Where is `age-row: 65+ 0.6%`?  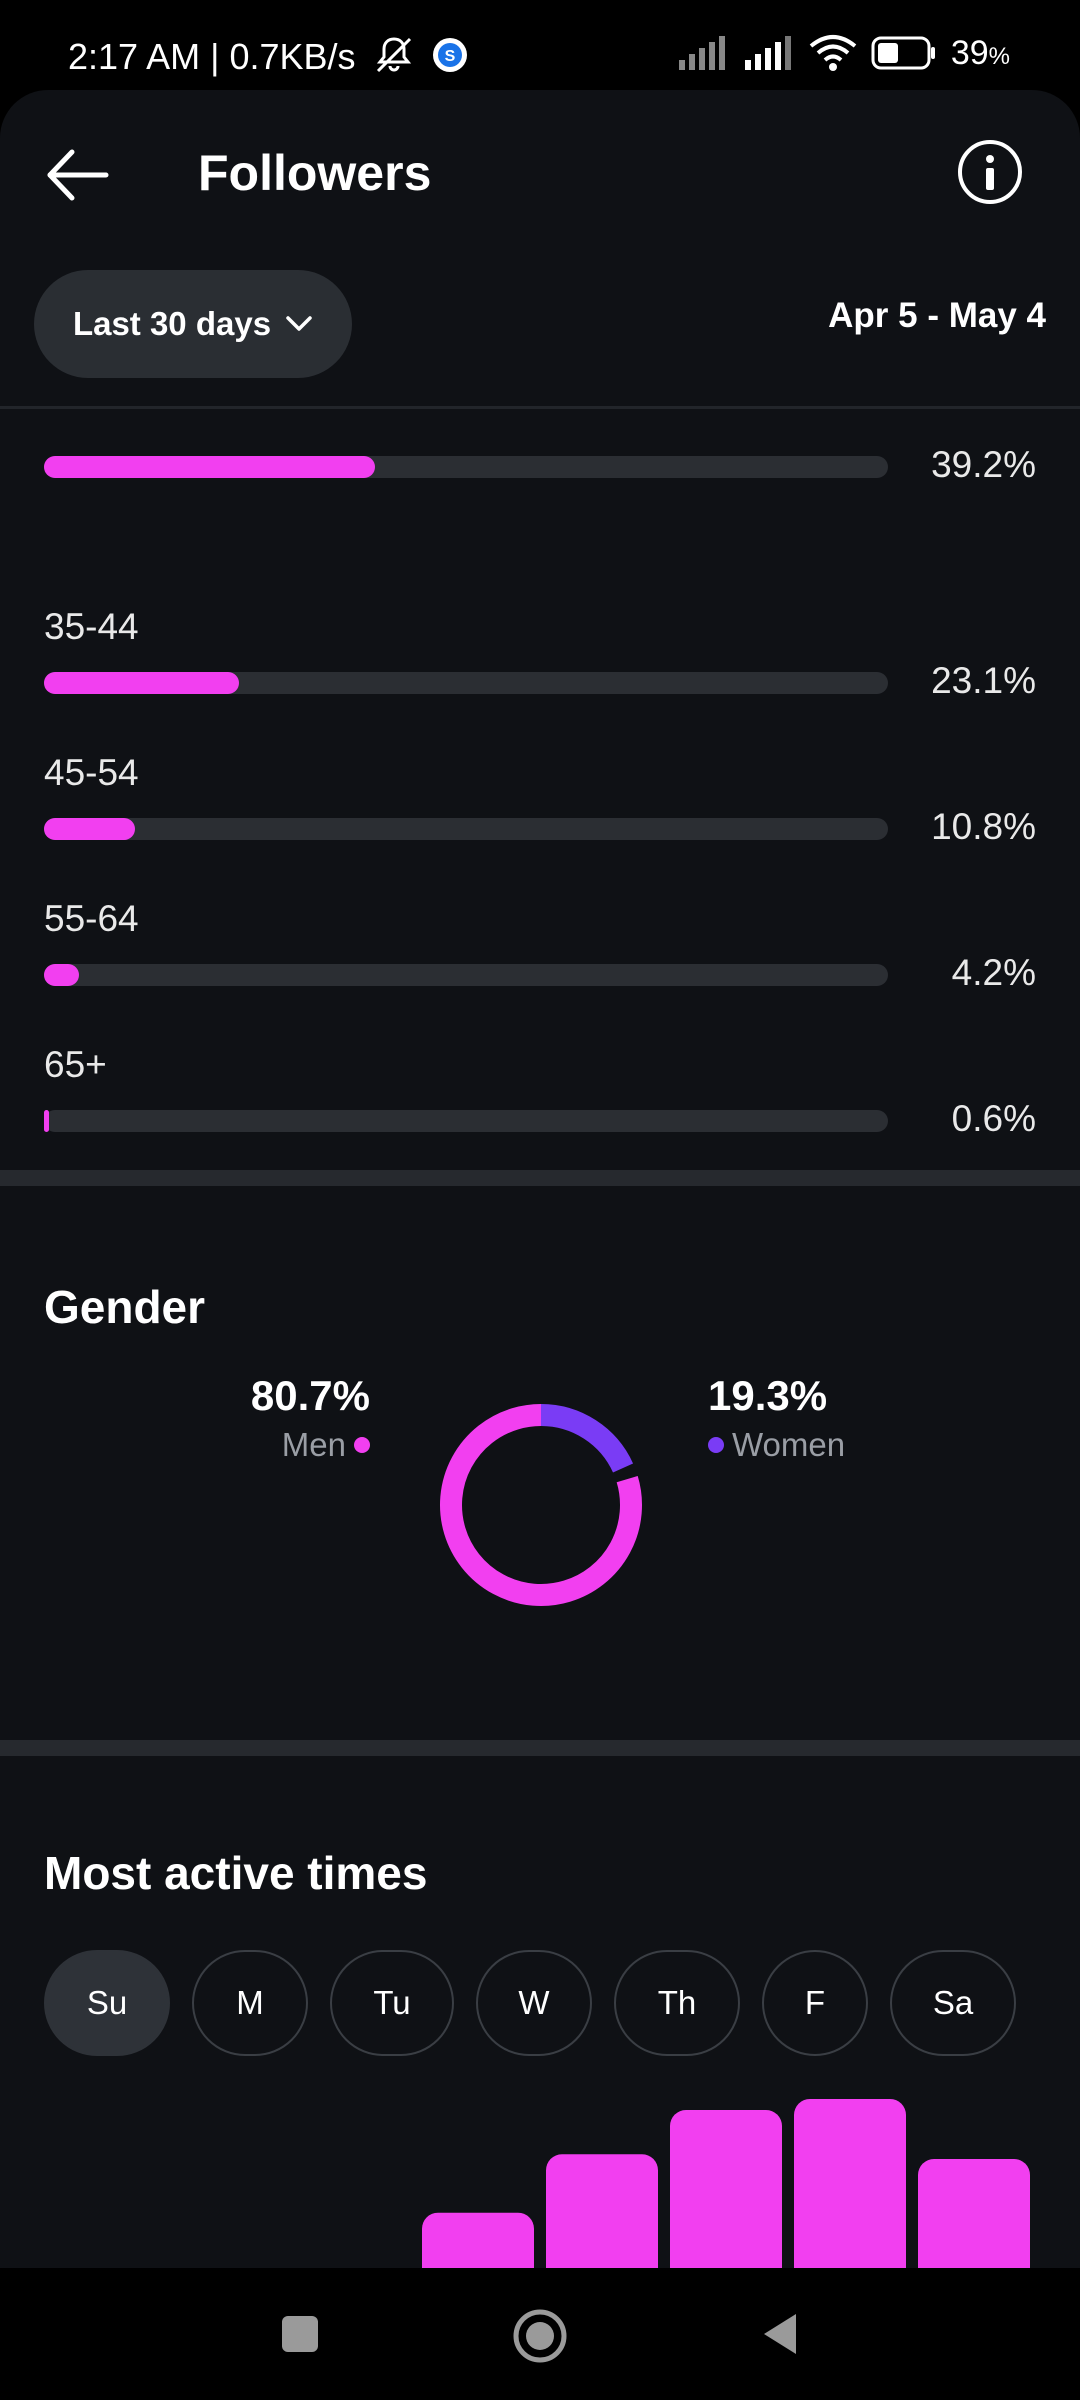 age-row: 65+ 0.6% is located at coordinates (540, 1117).